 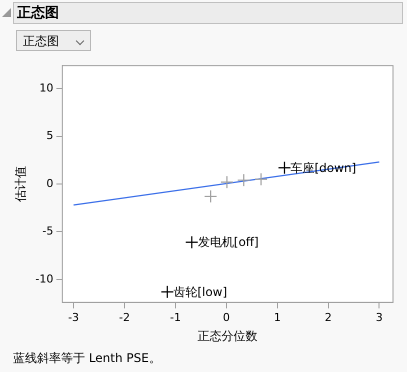 What do you see at coordinates (50, 135) in the screenshot?
I see `y-tick-label: 5` at bounding box center [50, 135].